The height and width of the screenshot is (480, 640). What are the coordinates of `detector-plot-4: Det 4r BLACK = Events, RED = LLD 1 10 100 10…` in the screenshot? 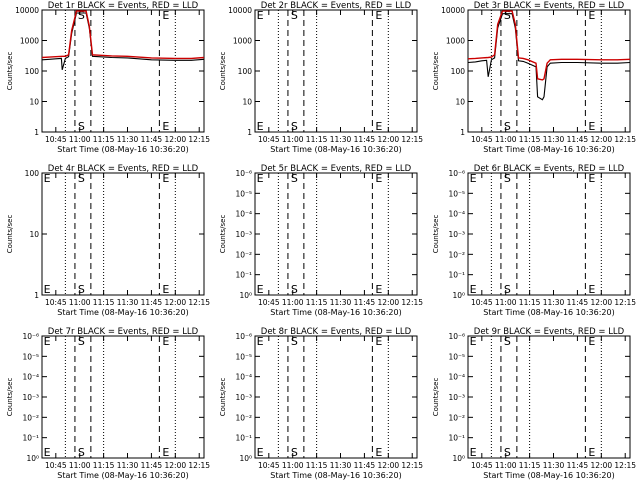 It's located at (108, 240).